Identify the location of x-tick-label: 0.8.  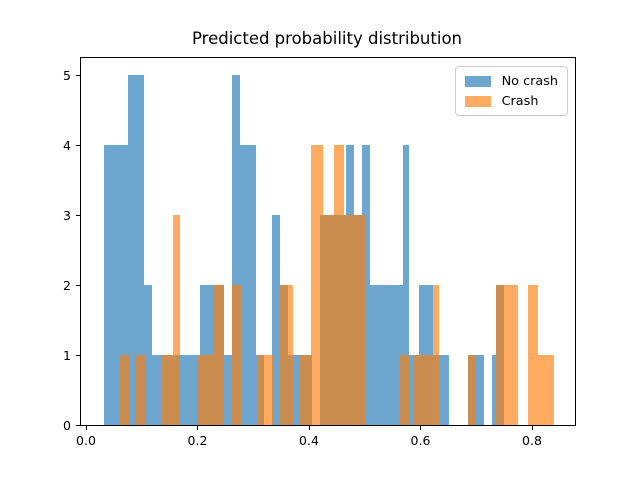
(532, 440).